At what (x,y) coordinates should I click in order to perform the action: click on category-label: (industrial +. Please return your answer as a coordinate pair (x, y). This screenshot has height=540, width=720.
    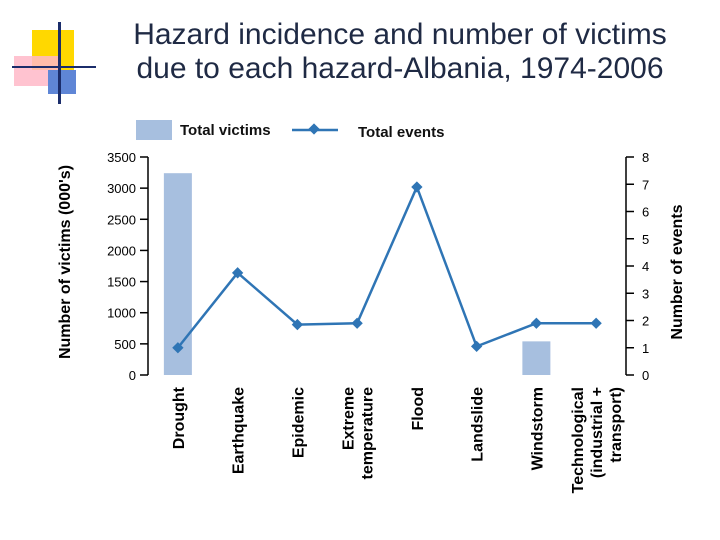
    Looking at the image, I should click on (597, 432).